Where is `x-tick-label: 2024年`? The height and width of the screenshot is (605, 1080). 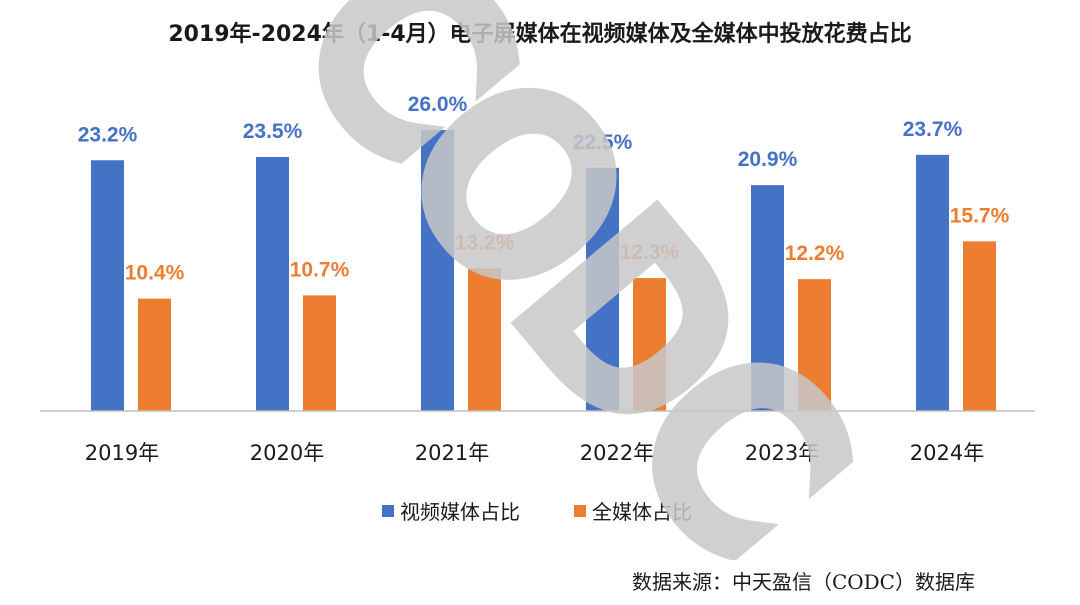
x-tick-label: 2024年 is located at coordinates (947, 453).